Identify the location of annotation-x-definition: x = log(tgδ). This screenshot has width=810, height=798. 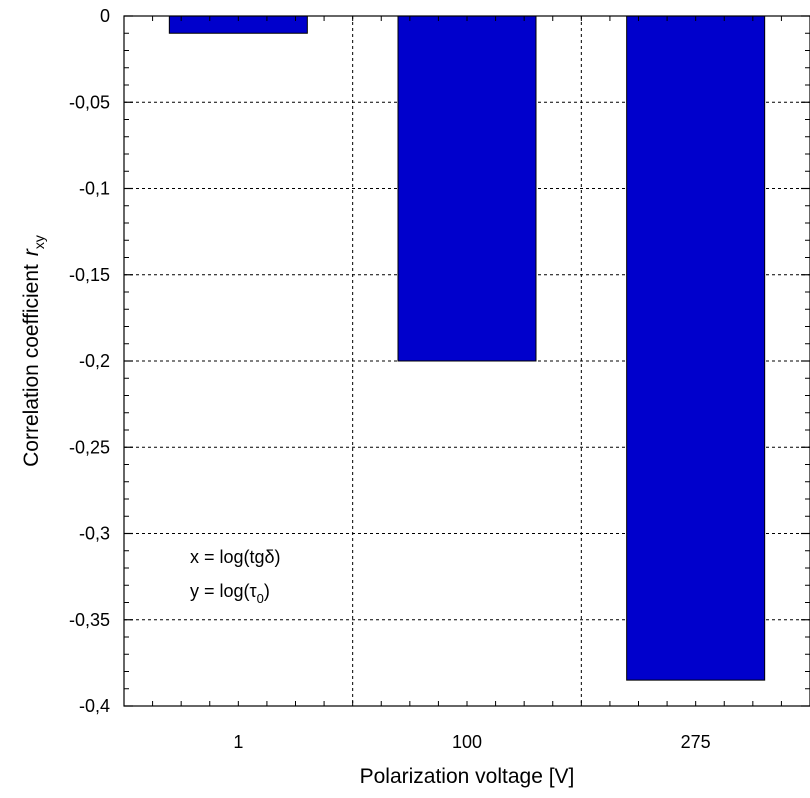
(235, 557).